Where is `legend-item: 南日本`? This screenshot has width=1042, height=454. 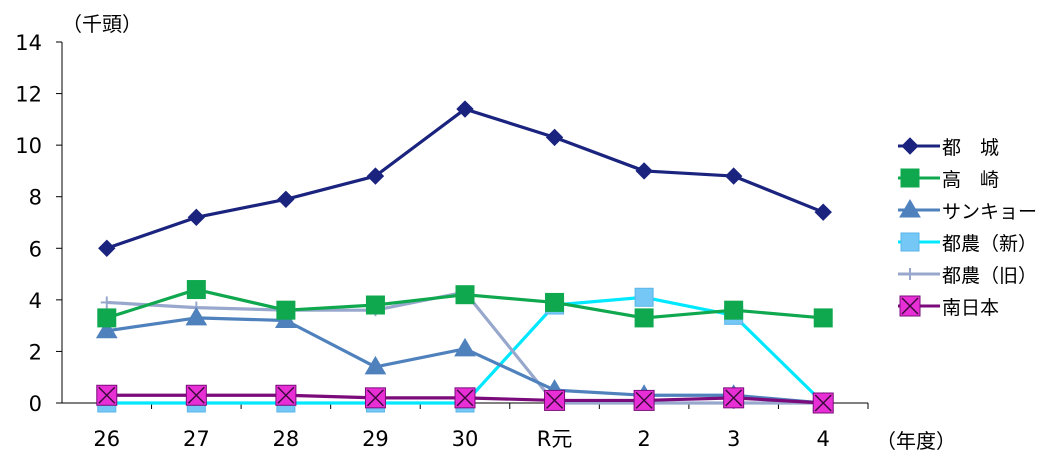 legend-item: 南日本 is located at coordinates (953, 306).